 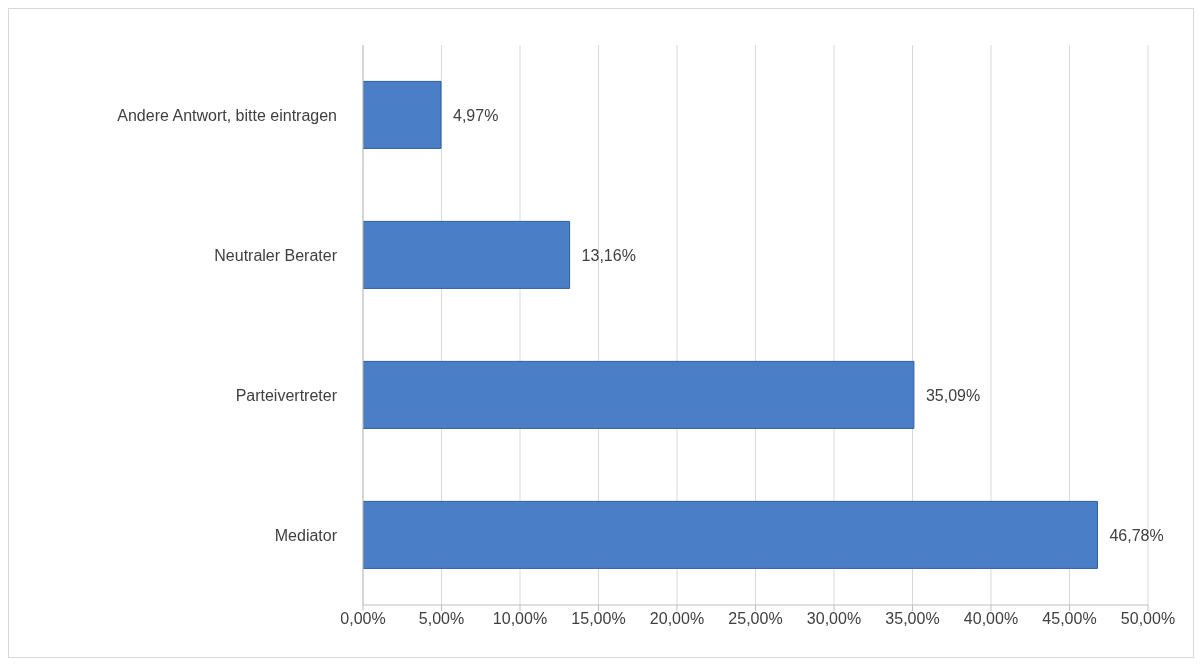 What do you see at coordinates (1069, 619) in the screenshot?
I see `x-tick-label: 45,00%` at bounding box center [1069, 619].